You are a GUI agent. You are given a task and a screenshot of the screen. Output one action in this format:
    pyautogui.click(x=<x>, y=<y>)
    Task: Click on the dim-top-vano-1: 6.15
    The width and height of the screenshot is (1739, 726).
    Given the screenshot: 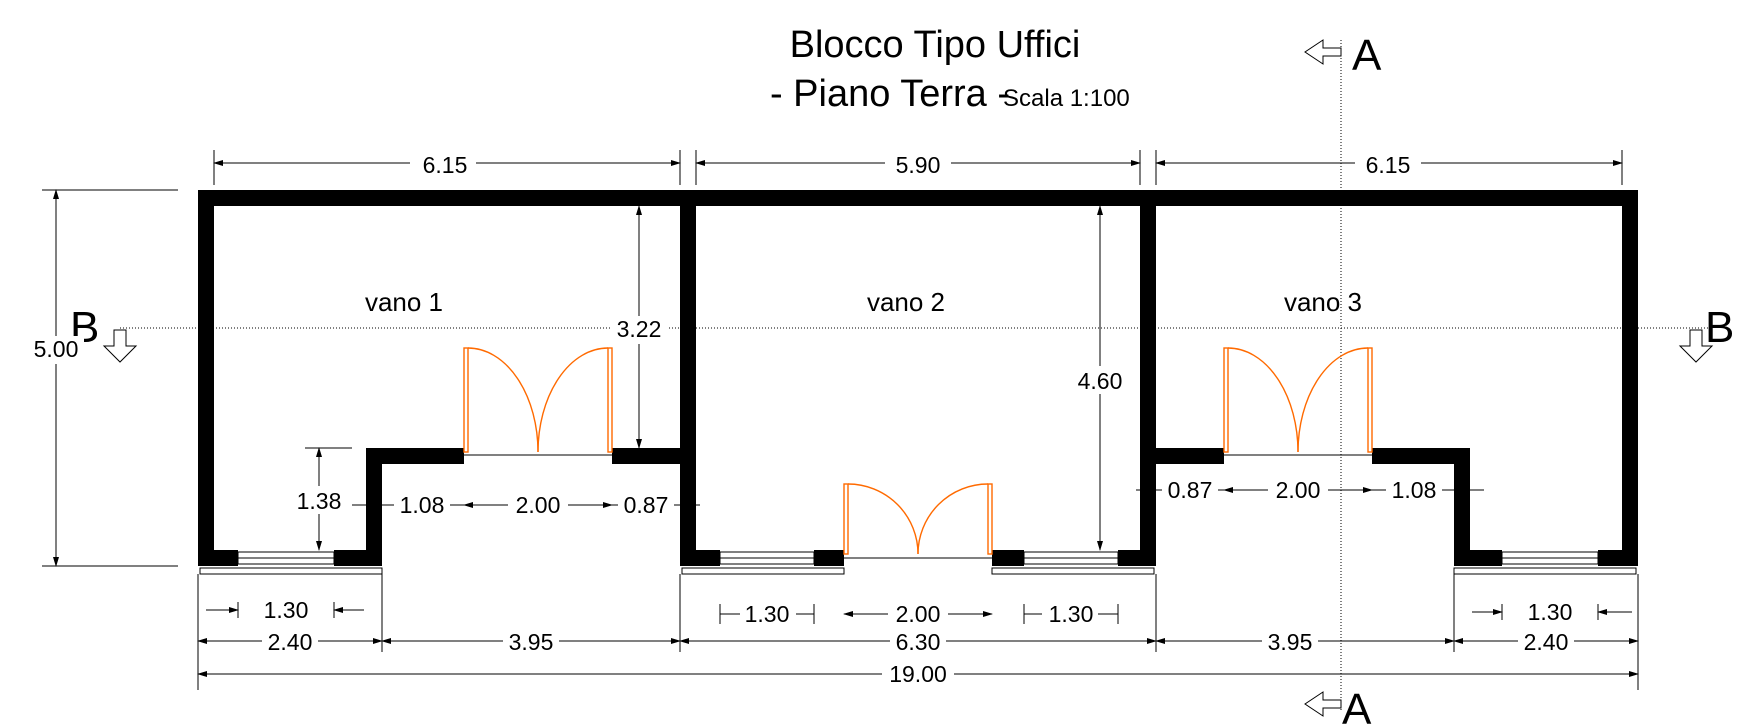 What is the action you would take?
    pyautogui.click(x=445, y=165)
    